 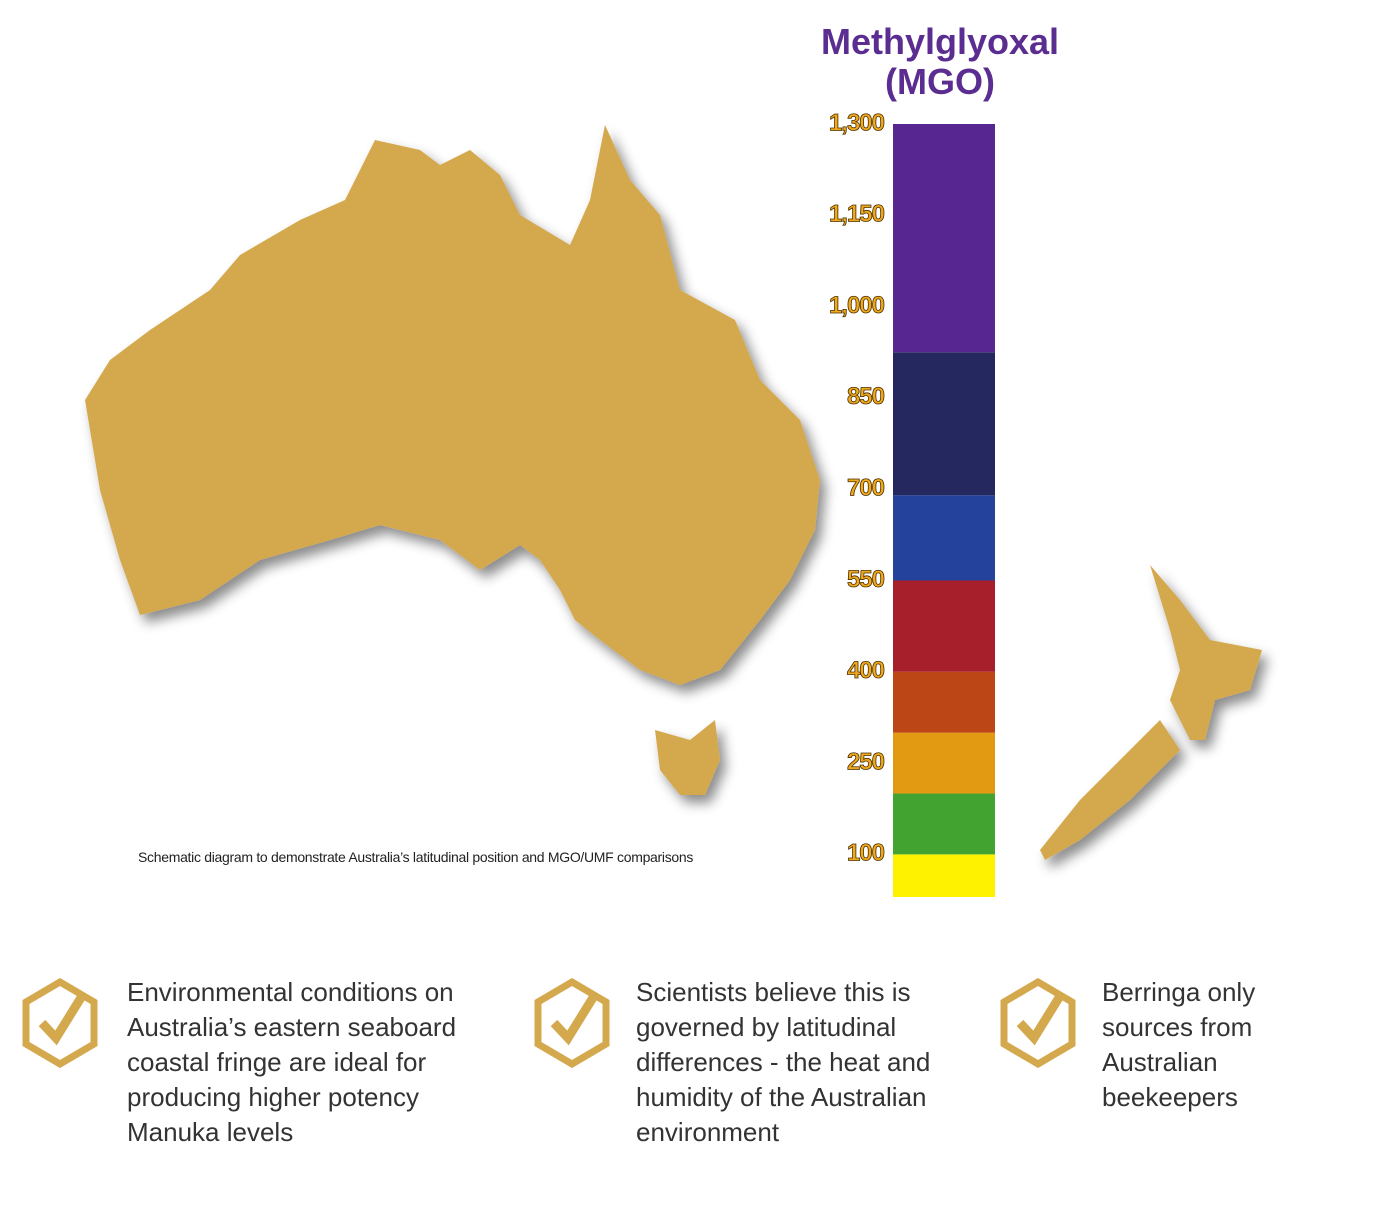 What do you see at coordinates (857, 305) in the screenshot?
I see `y-tick-label: 1,000` at bounding box center [857, 305].